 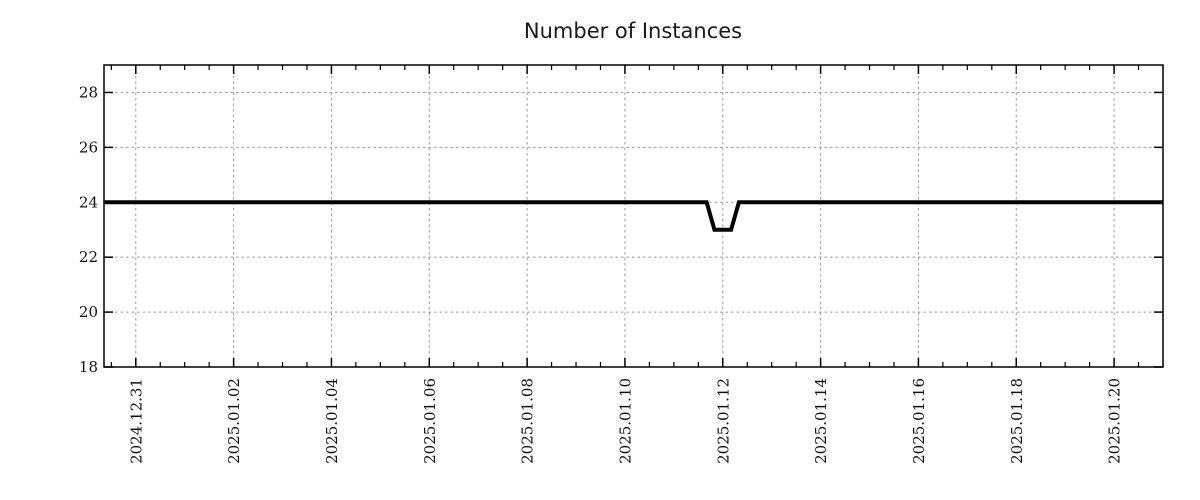 I want to click on x-tick-label: 2025.01.20, so click(x=1115, y=421).